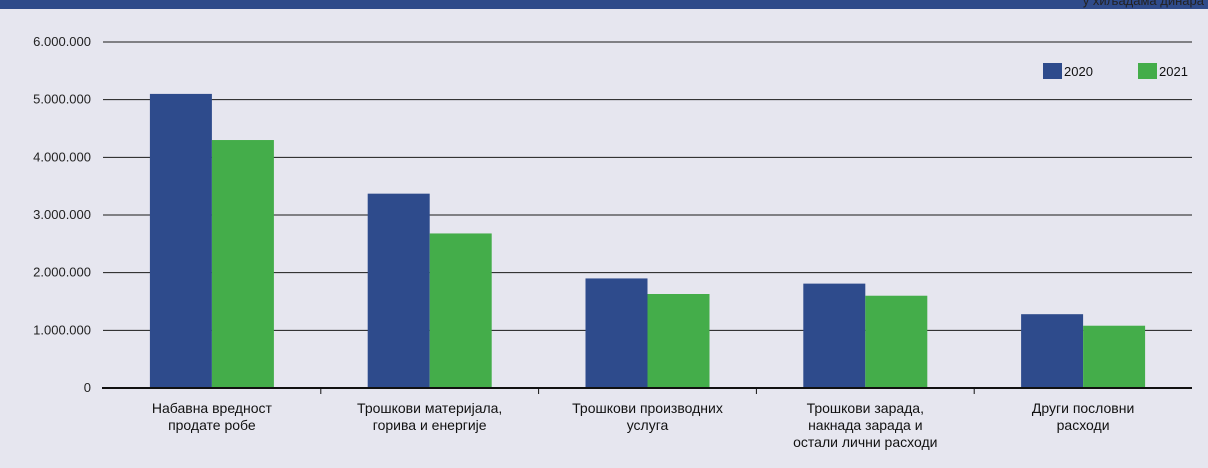 Image resolution: width=1208 pixels, height=468 pixels. I want to click on legend-swatch-2021, so click(1147, 71).